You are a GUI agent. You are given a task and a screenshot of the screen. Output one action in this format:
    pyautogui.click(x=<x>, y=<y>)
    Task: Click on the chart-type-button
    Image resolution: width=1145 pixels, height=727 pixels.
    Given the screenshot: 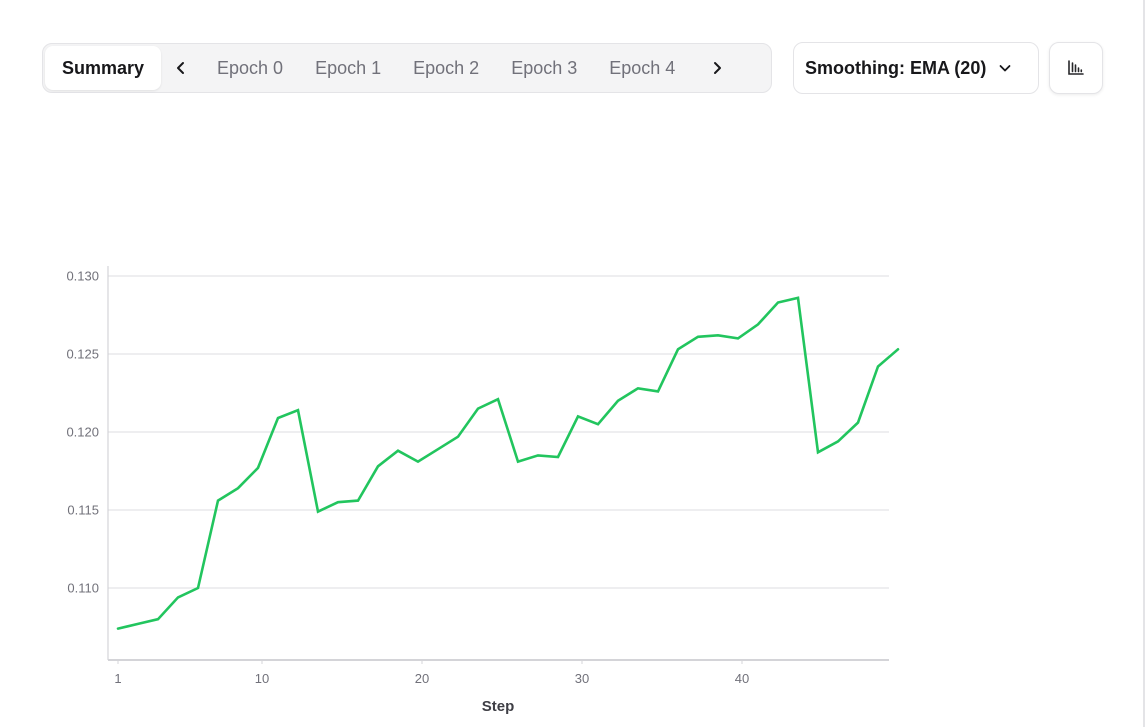 What is the action you would take?
    pyautogui.click(x=1076, y=68)
    